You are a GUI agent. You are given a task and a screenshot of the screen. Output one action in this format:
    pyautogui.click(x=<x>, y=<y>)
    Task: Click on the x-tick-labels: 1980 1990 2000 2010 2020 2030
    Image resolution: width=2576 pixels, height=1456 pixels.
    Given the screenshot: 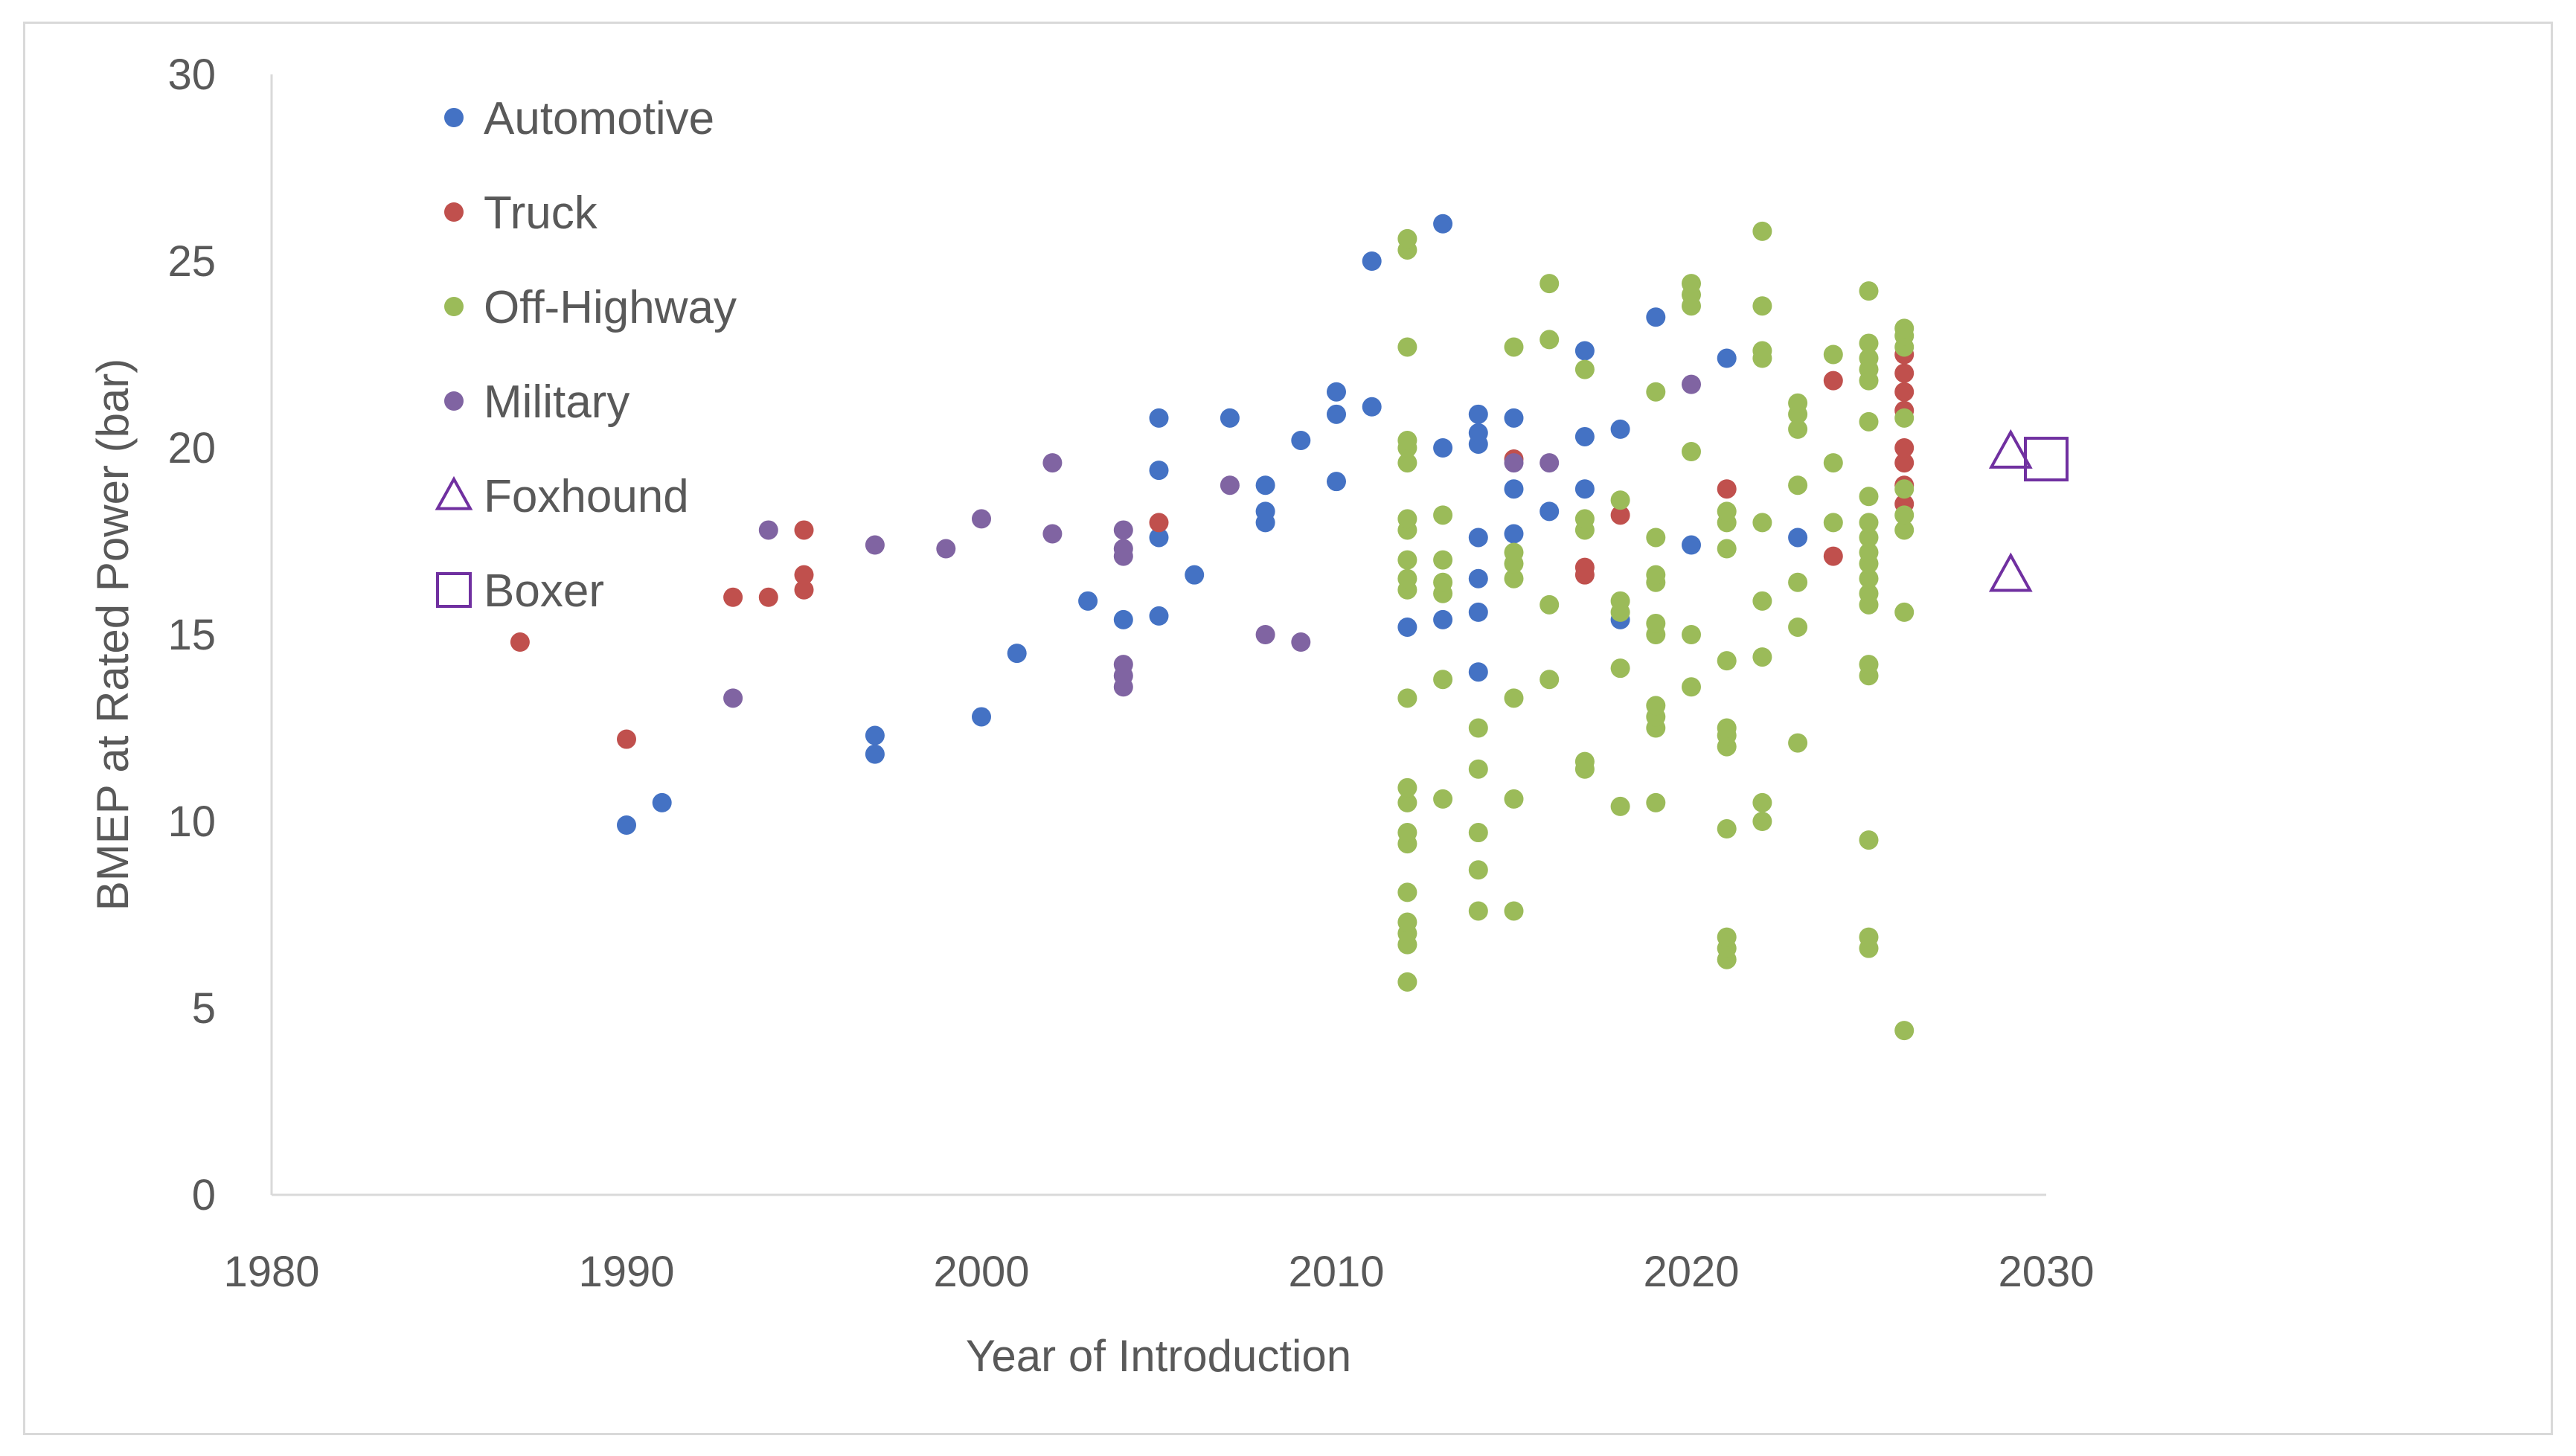 What is the action you would take?
    pyautogui.click(x=1158, y=1272)
    